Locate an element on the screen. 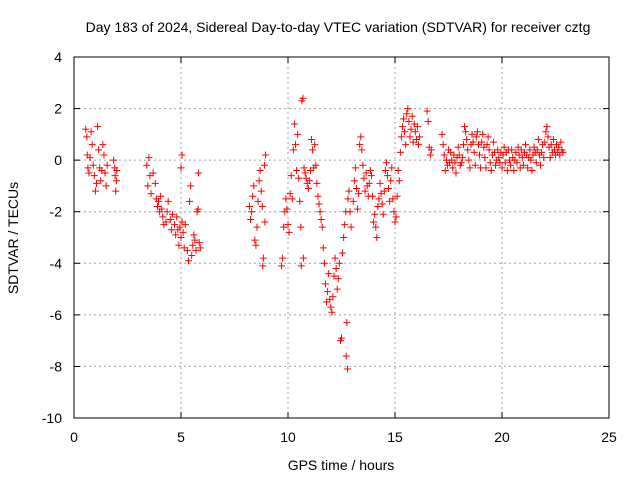  y-tick-label: 0 is located at coordinates (58, 160).